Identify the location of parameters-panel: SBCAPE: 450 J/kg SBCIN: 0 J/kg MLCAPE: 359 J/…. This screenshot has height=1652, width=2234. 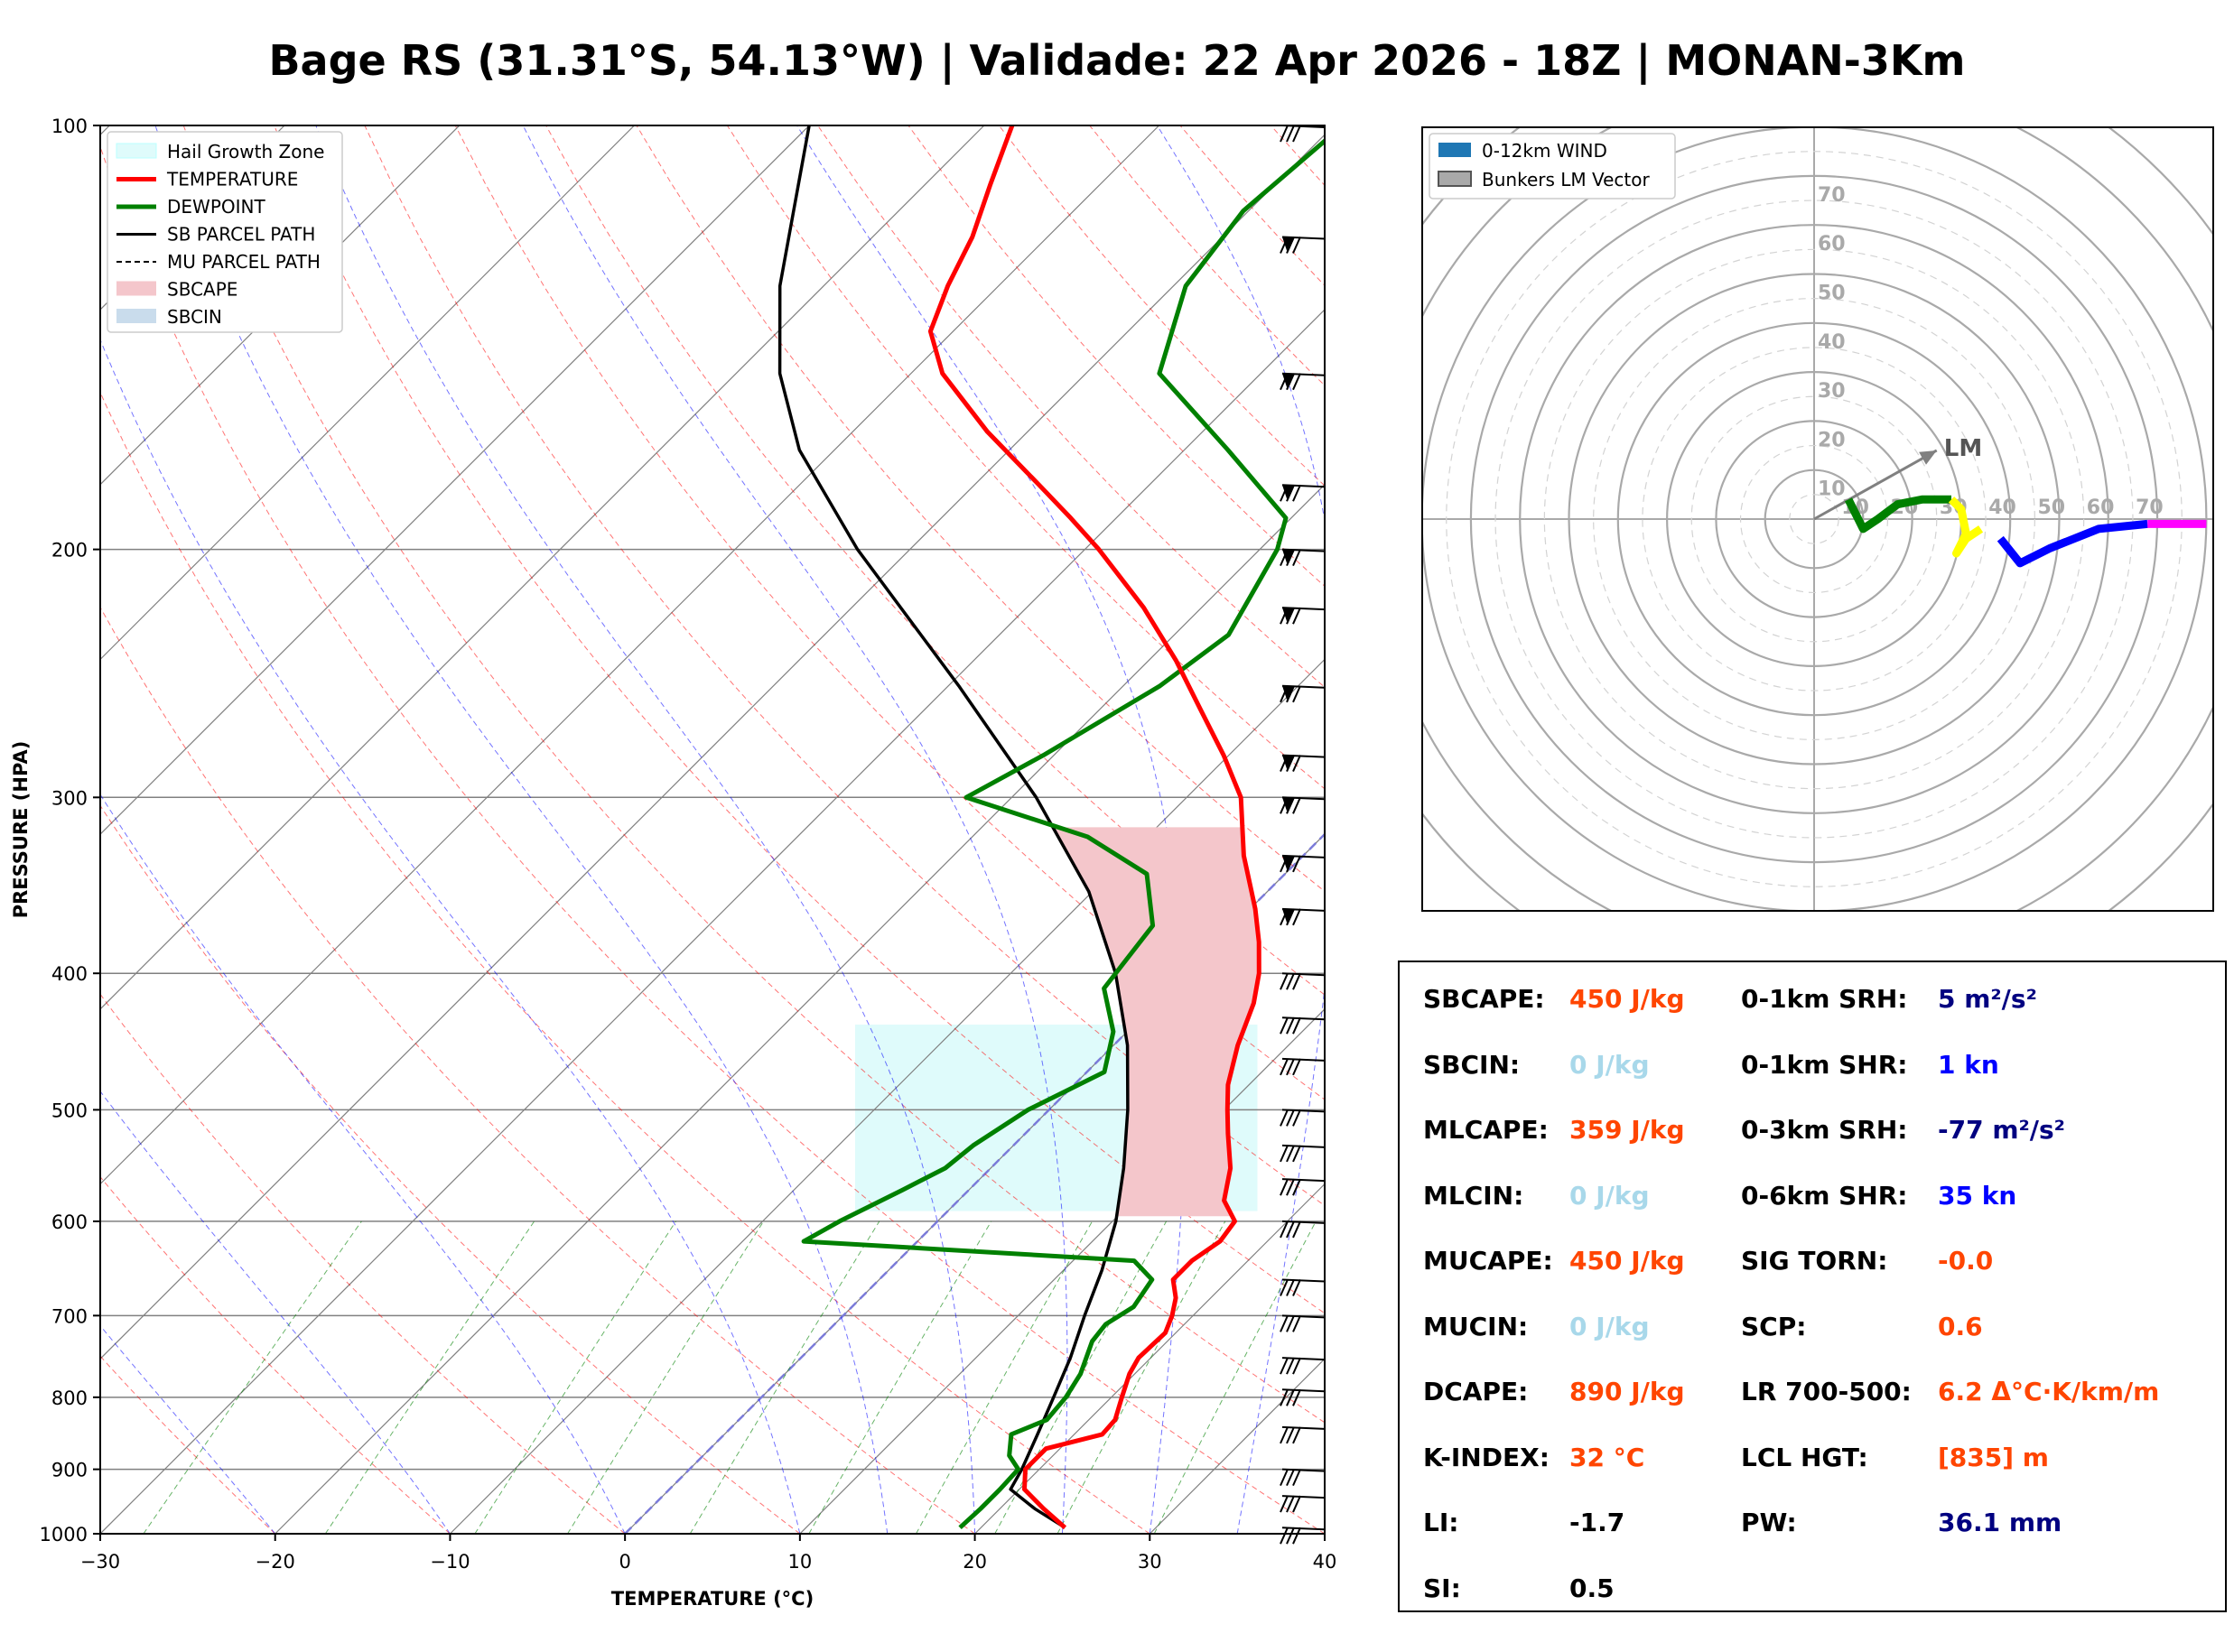
(1812, 1286).